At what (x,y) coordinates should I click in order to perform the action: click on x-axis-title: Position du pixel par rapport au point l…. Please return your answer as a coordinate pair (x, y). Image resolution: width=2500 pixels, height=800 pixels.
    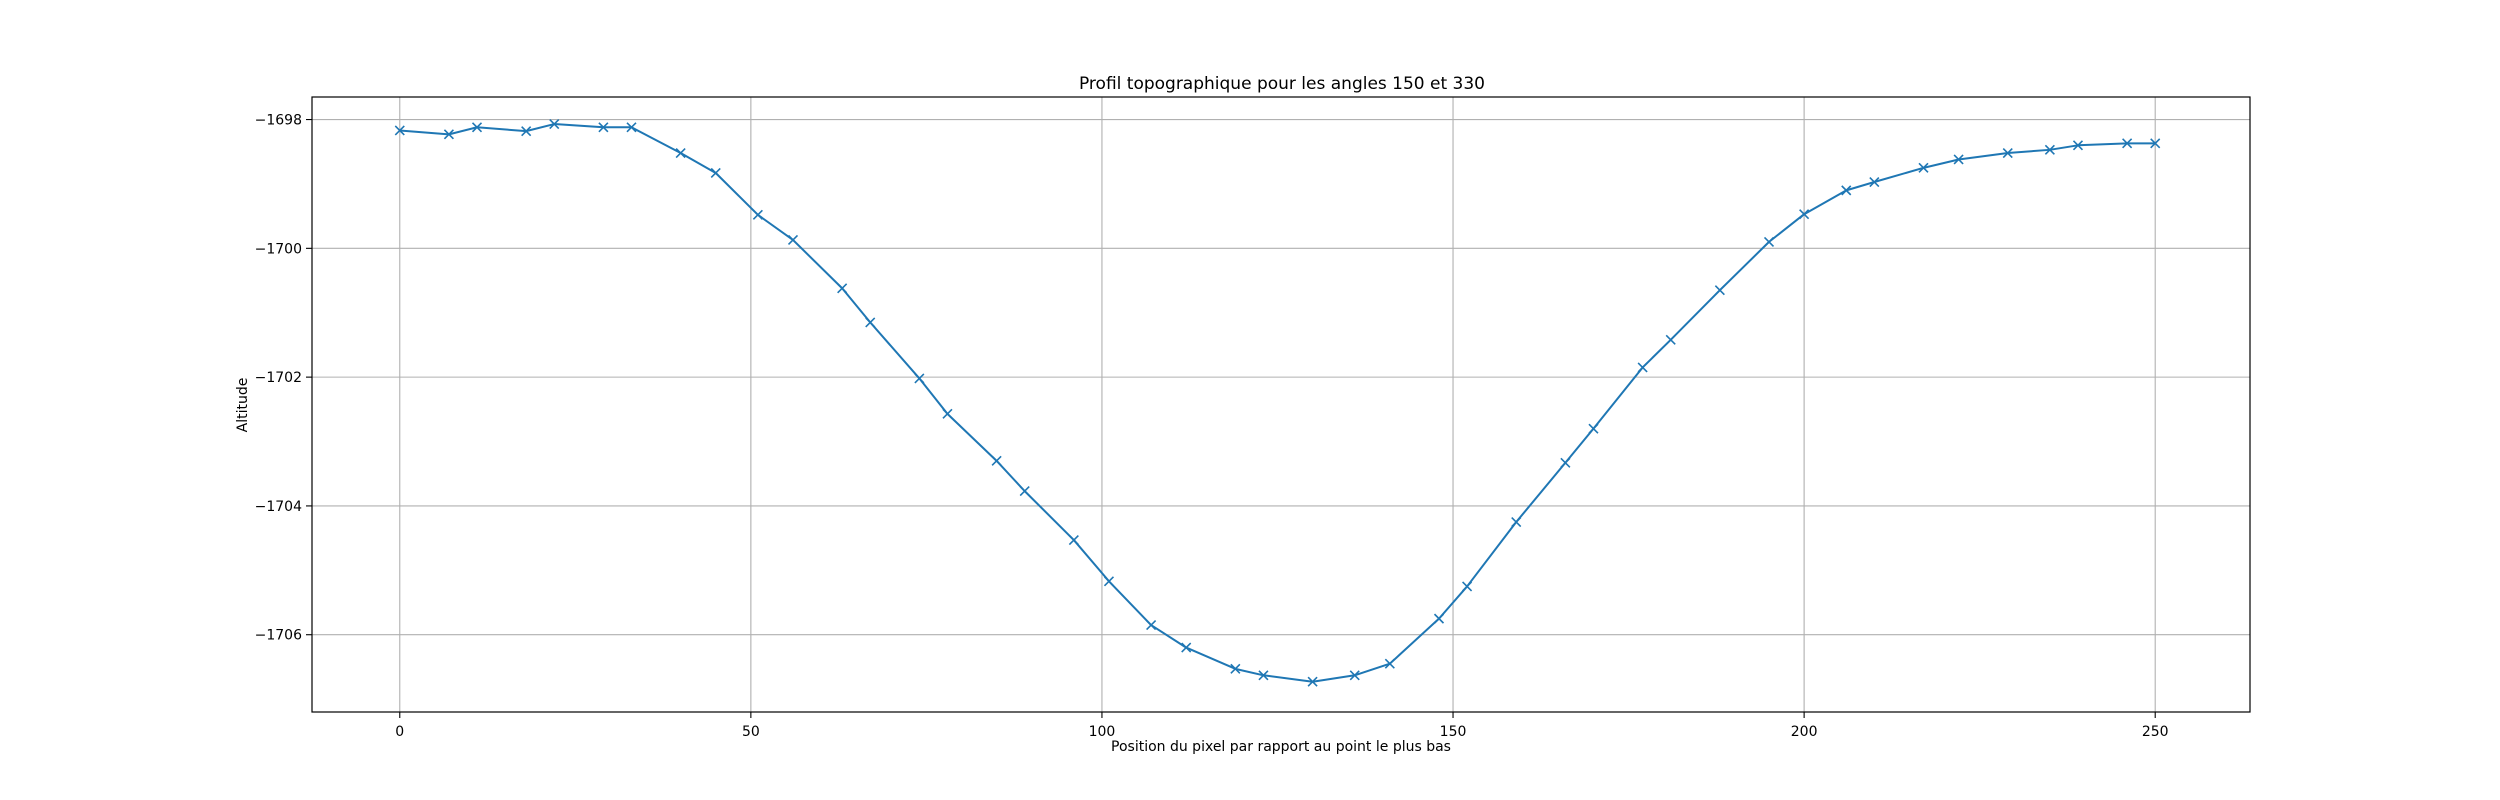
    Looking at the image, I should click on (1281, 747).